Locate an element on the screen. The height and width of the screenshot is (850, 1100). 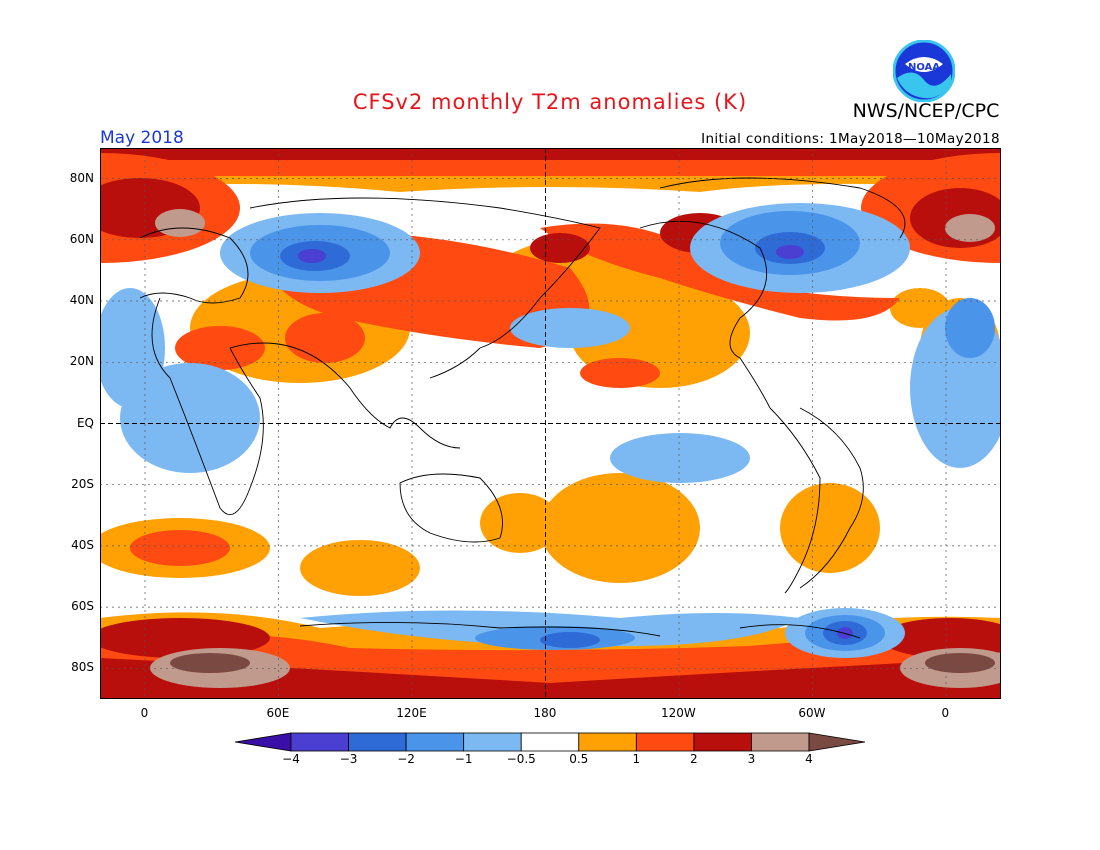
colorbar-label: 3 is located at coordinates (751, 759).